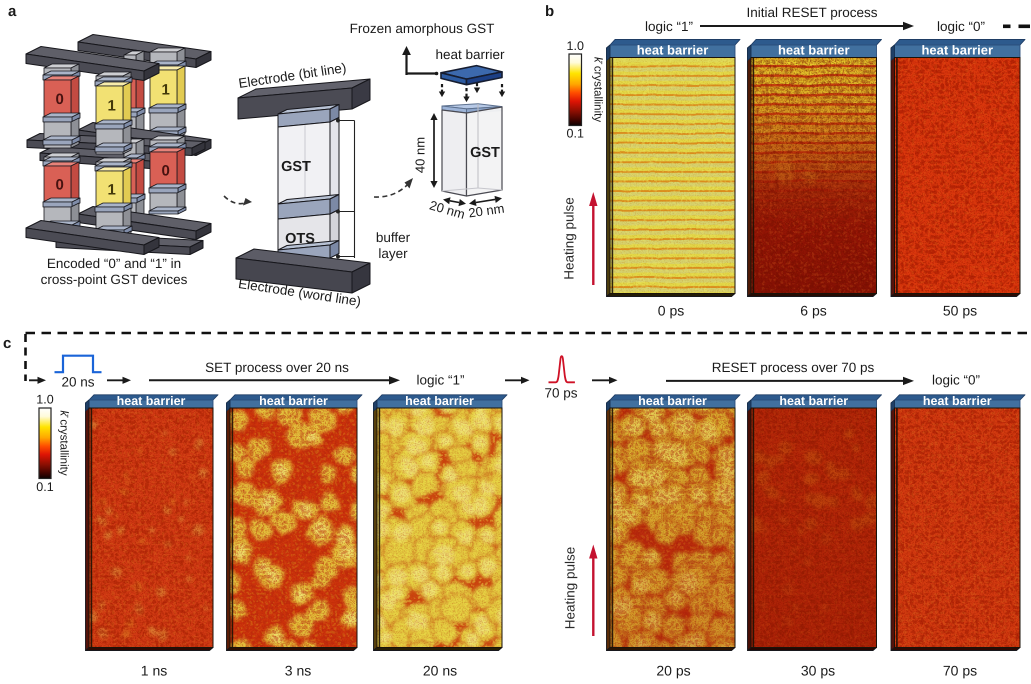  I want to click on svg-text: Frozen amorphous GST, so click(422, 28).